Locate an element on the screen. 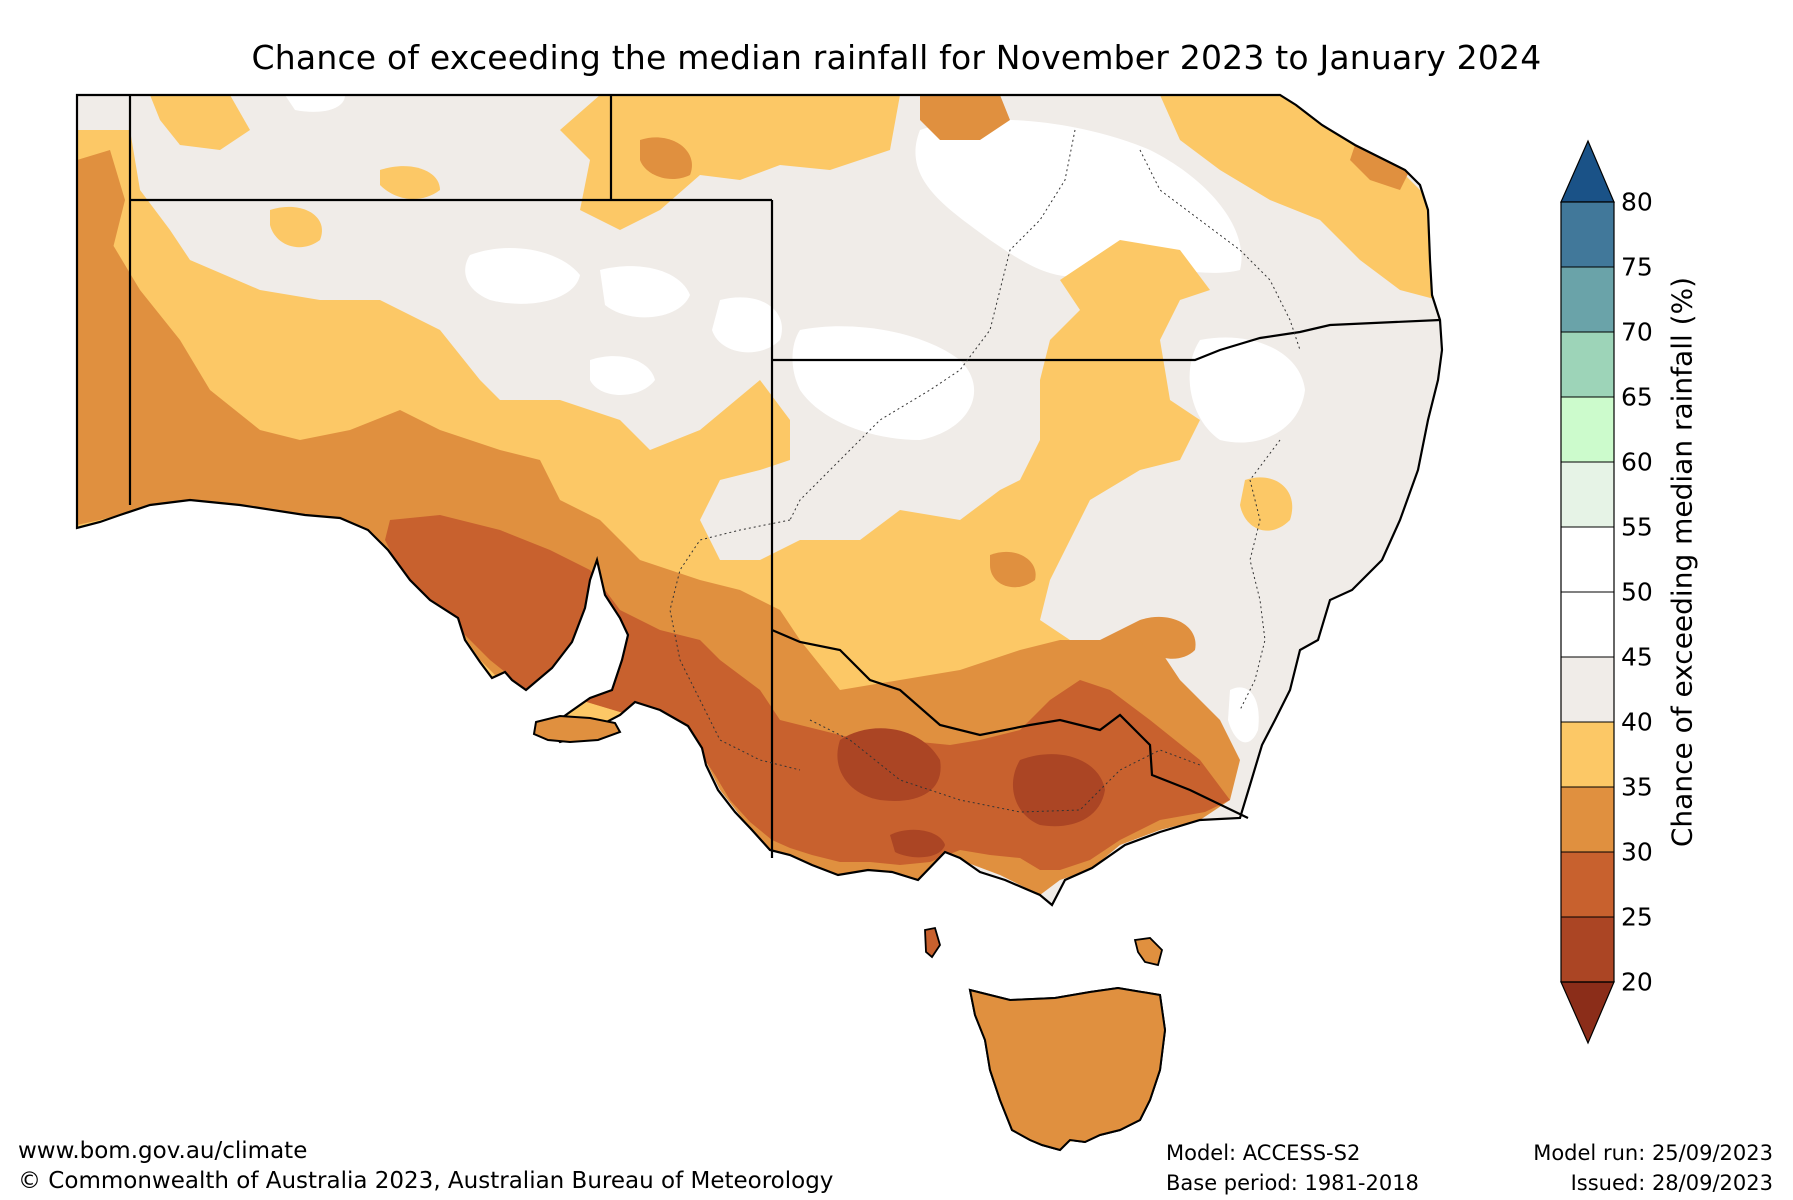  footer-model-run: Model run: 25/09/2023 is located at coordinates (1653, 1153).